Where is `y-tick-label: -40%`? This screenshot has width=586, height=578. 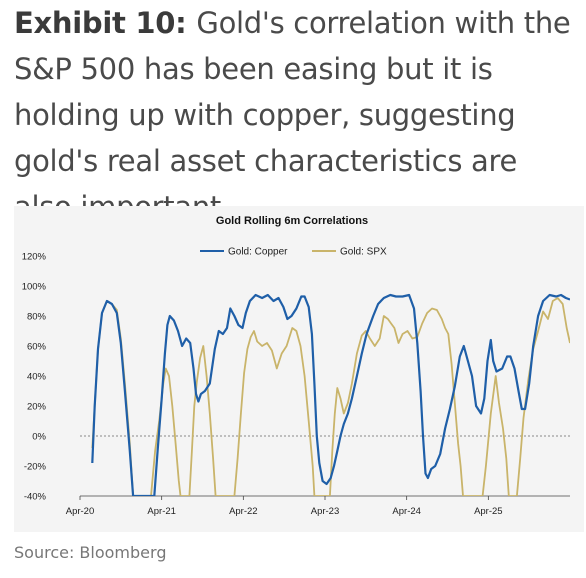 y-tick-label: -40% is located at coordinates (35, 497).